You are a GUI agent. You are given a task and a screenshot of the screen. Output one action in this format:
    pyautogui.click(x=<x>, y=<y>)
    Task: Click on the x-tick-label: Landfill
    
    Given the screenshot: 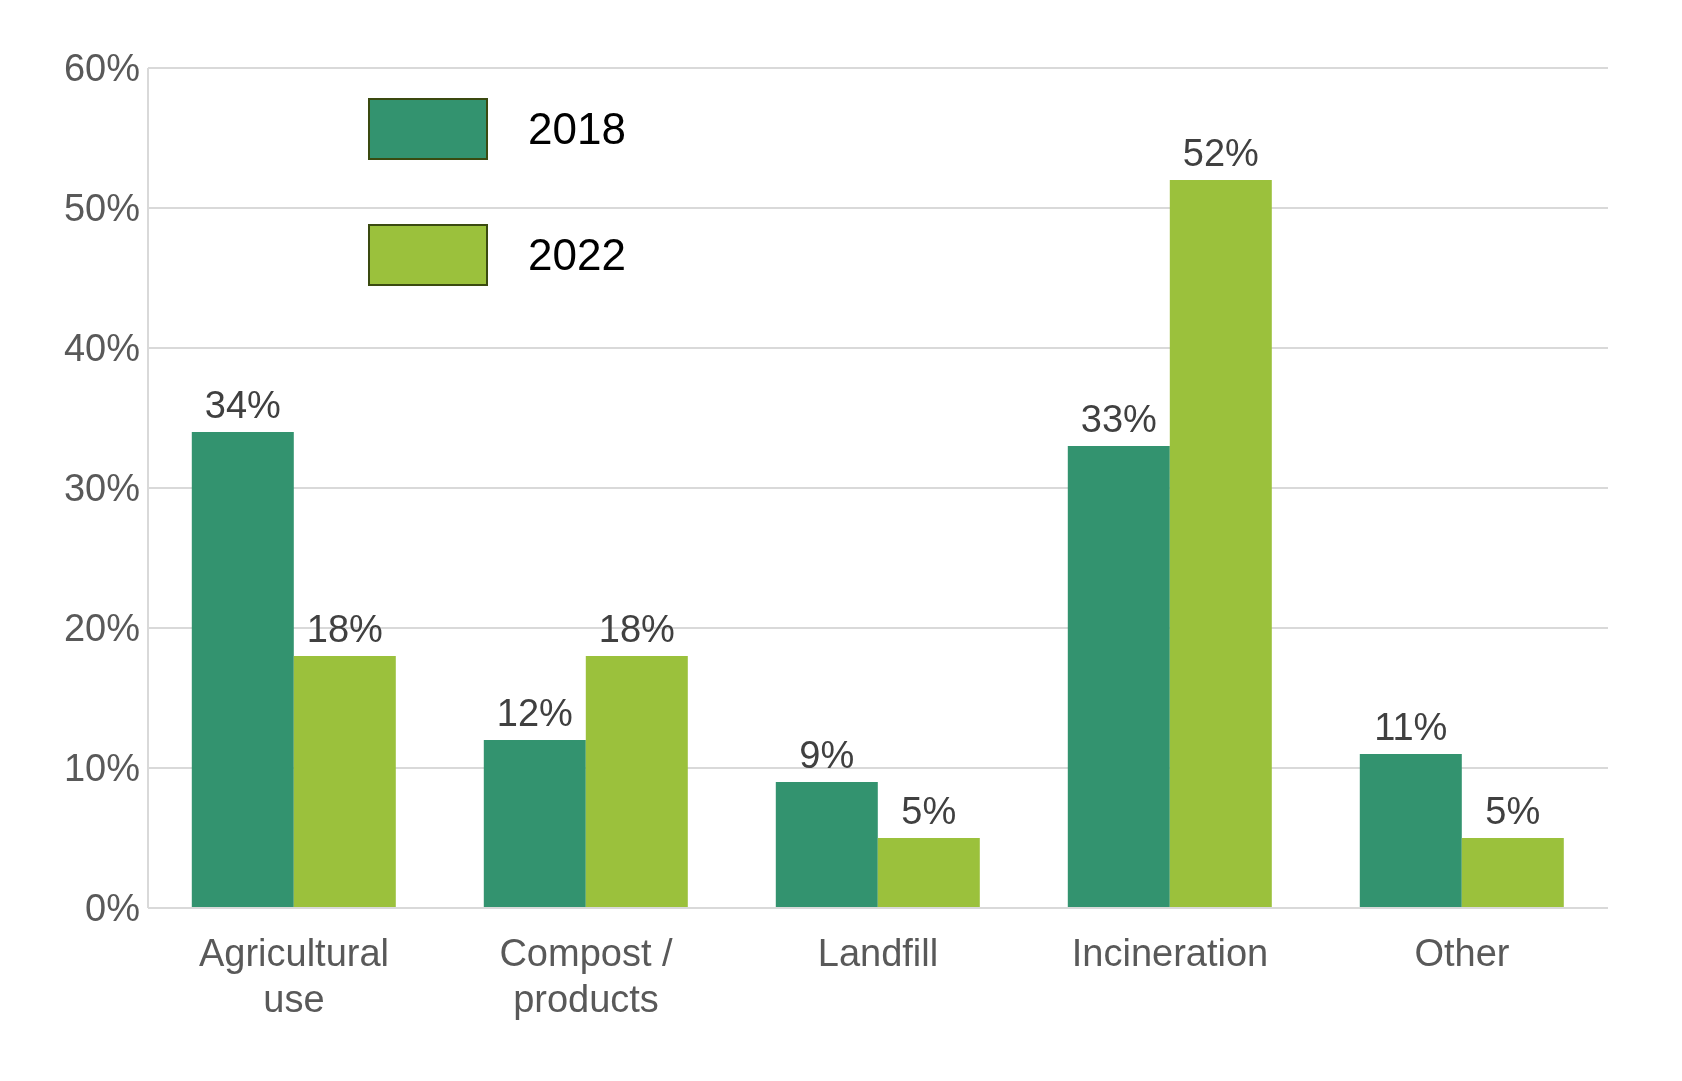 What is the action you would take?
    pyautogui.click(x=878, y=953)
    